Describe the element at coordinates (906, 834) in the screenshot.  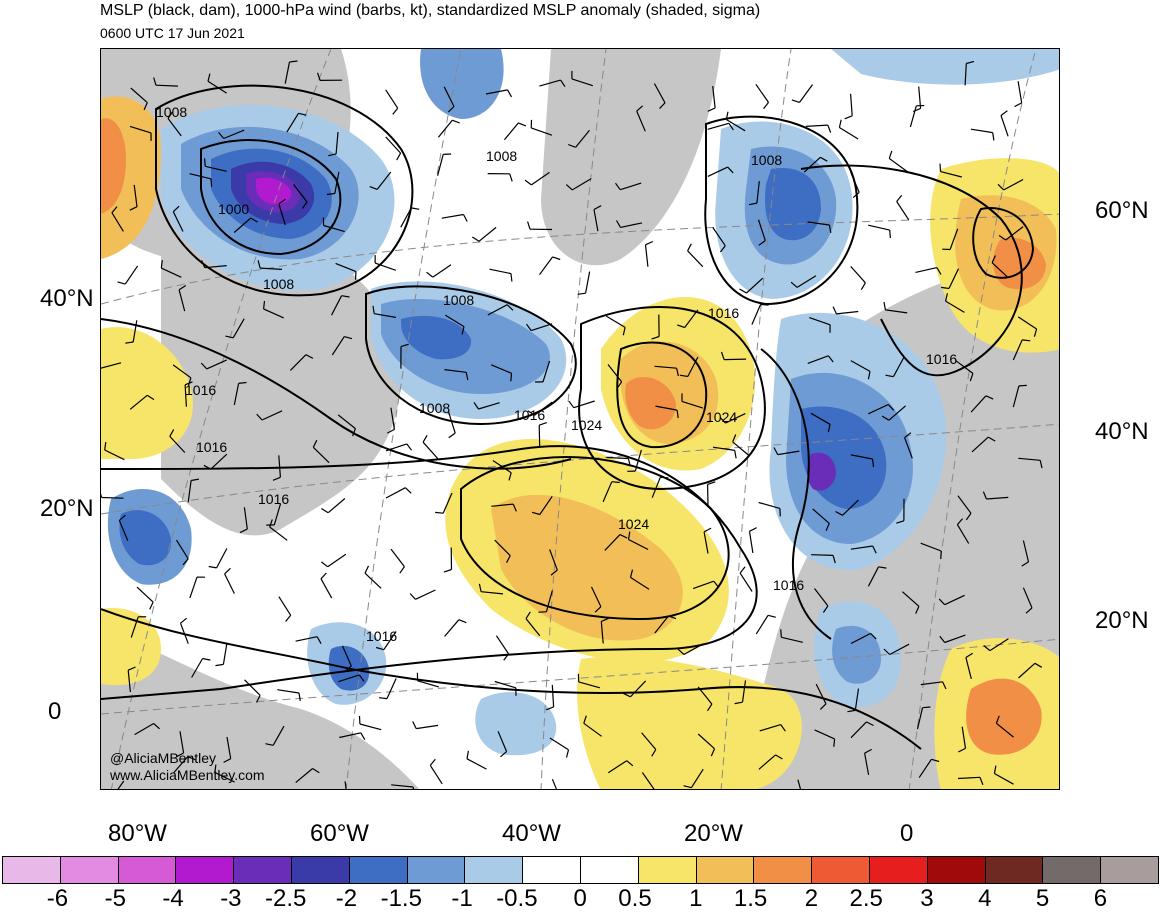
I see `lon-label-0: 0` at that location.